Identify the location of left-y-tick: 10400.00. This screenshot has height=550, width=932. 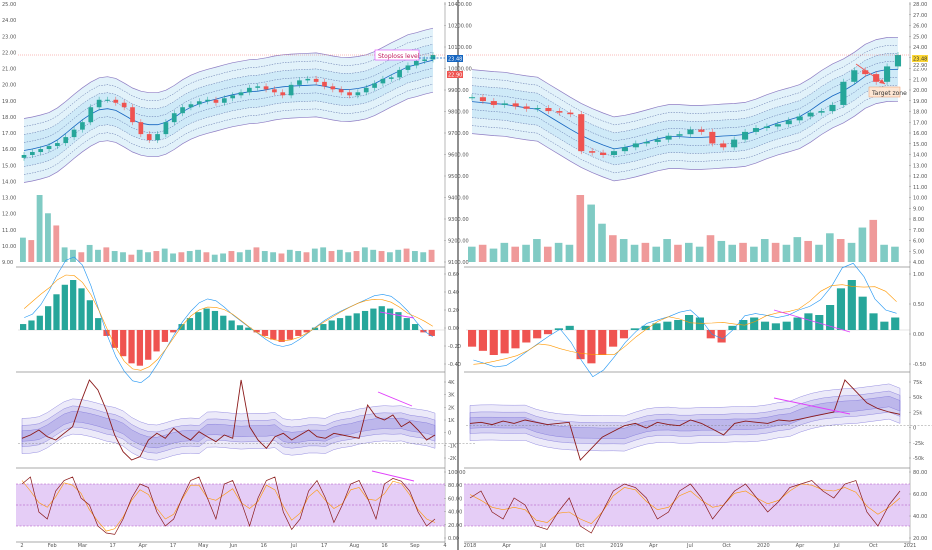
(460, 5).